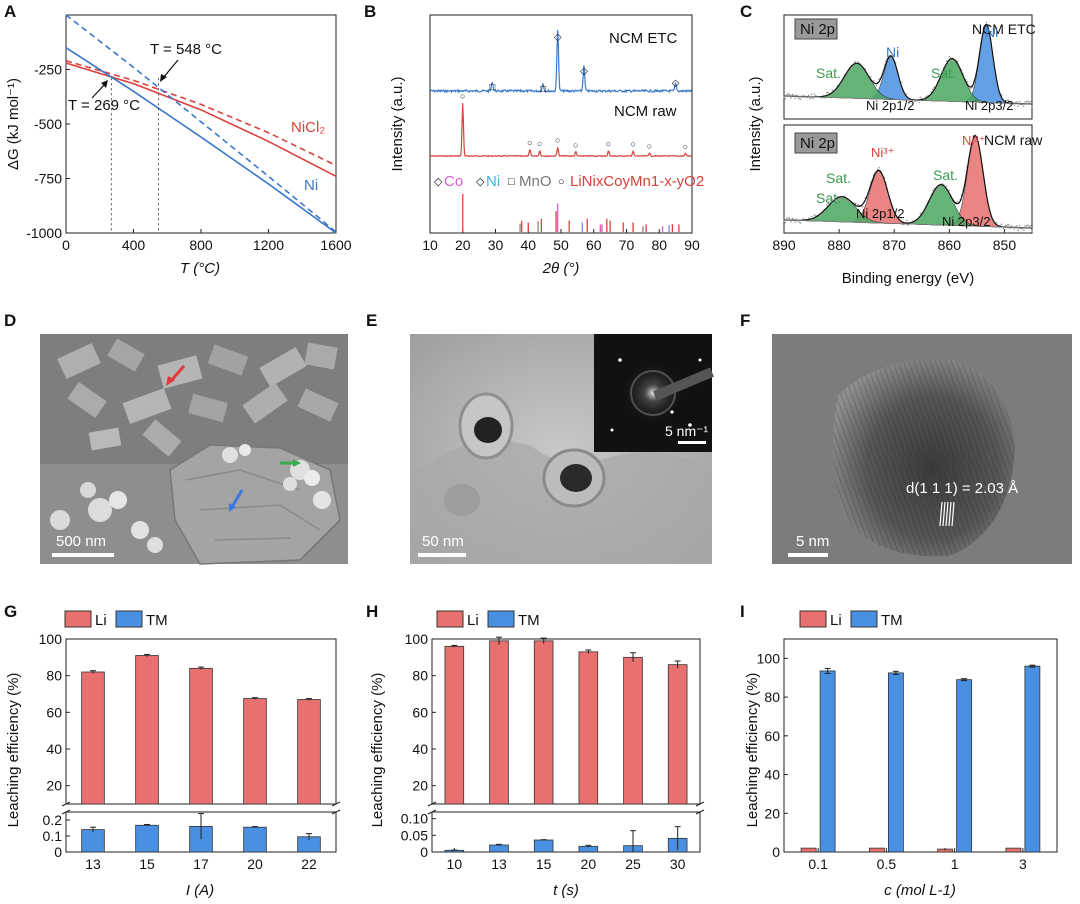 The image size is (1080, 904). Describe the element at coordinates (947, 514) in the screenshot. I see `panel-f-fringe-marker` at that location.